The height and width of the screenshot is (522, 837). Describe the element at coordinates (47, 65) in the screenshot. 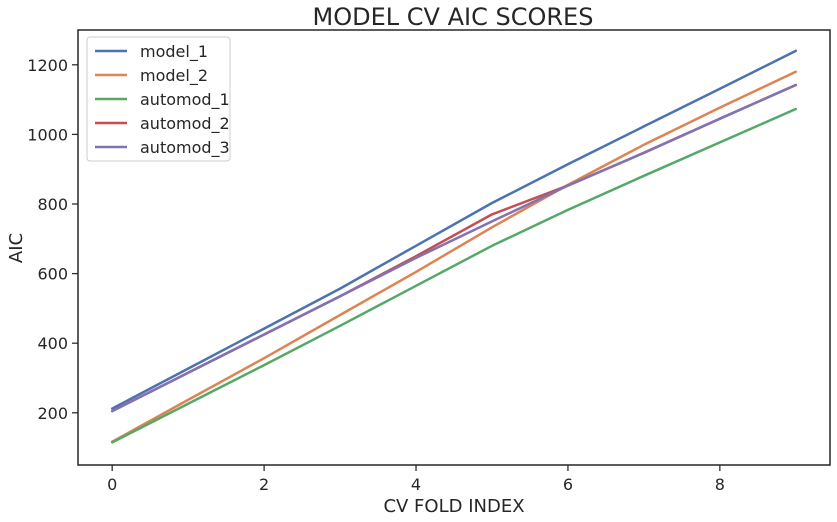

I see `y-tick-label: 1200` at that location.